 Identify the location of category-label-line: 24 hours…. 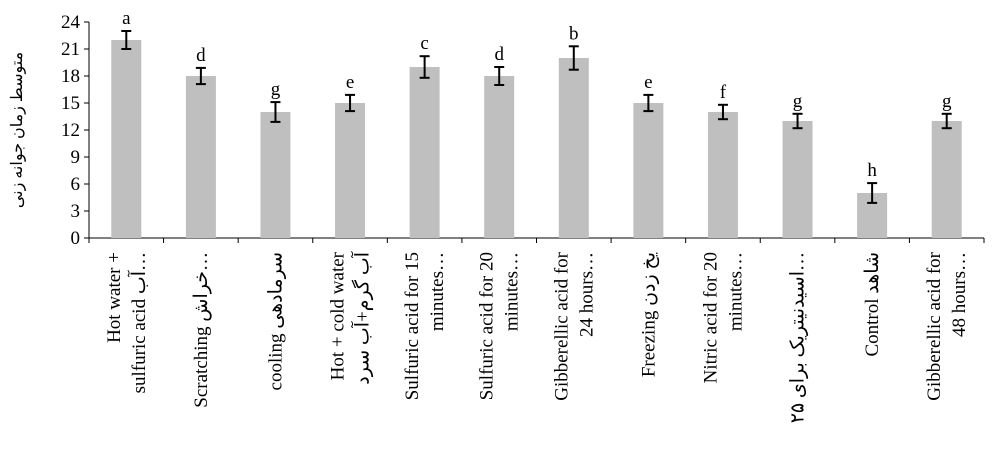
(586, 294).